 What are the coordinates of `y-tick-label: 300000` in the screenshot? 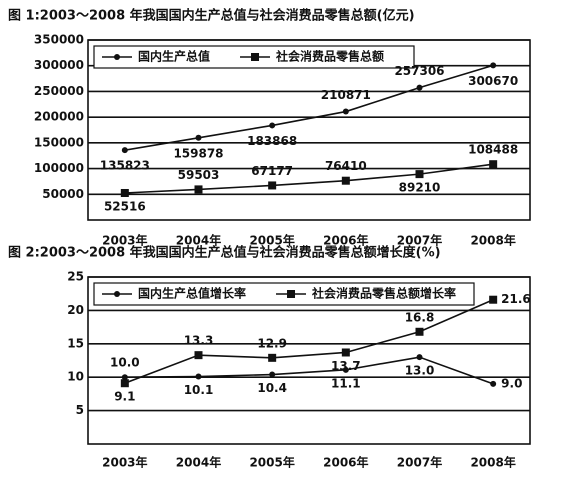 It's located at (59, 65).